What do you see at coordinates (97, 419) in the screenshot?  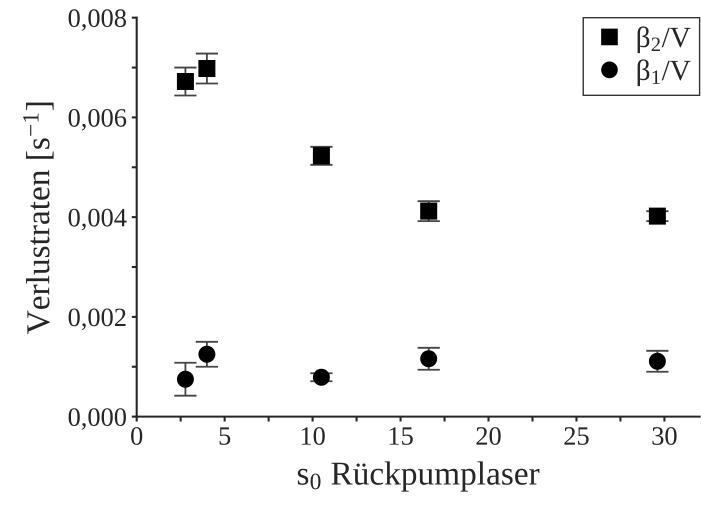 I see `y-tick-label: 0,000` at bounding box center [97, 419].